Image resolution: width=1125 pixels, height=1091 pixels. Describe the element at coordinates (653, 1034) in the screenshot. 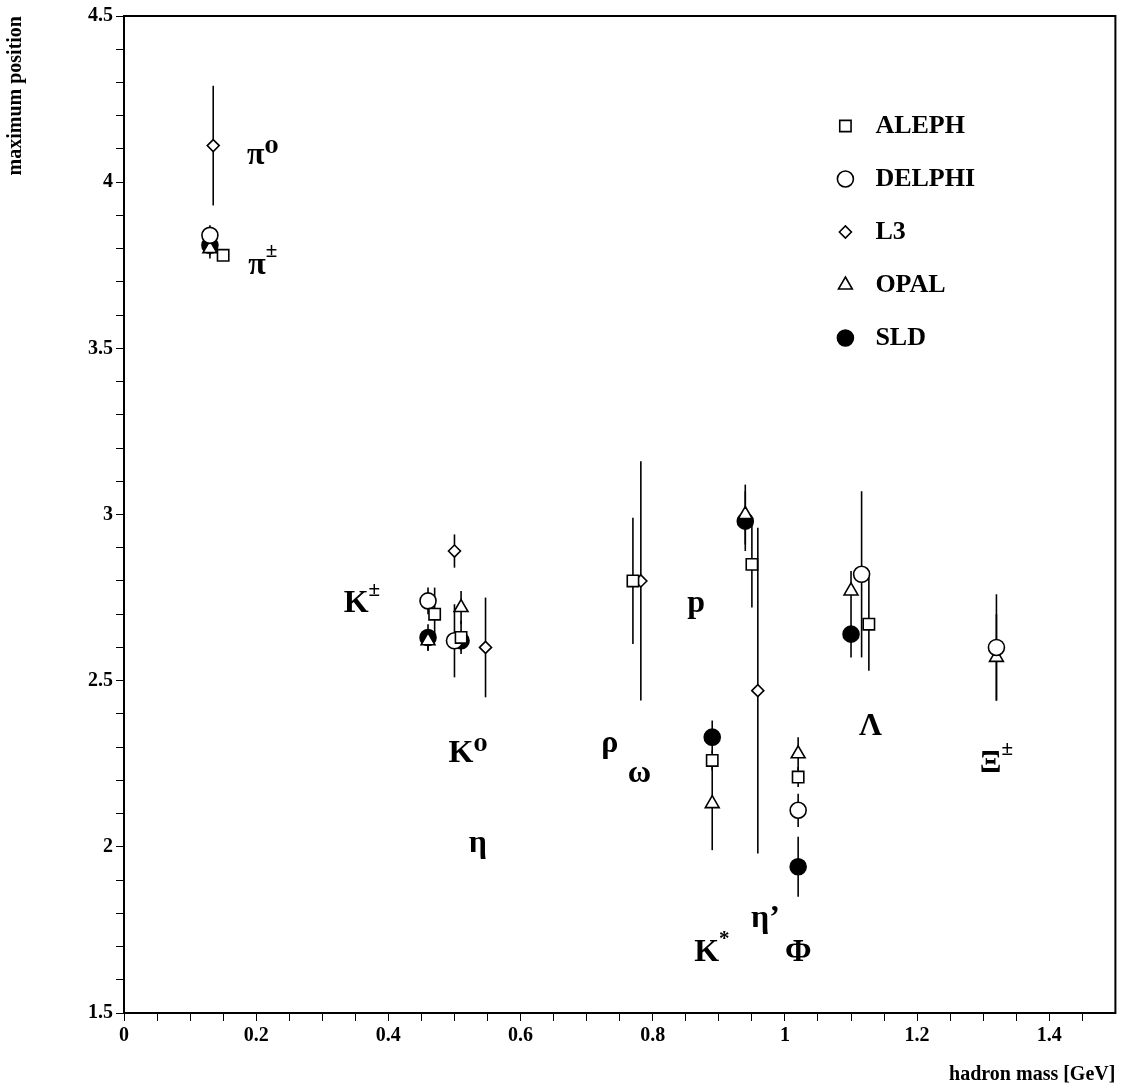

I see `x-tick-label: 0.8` at that location.